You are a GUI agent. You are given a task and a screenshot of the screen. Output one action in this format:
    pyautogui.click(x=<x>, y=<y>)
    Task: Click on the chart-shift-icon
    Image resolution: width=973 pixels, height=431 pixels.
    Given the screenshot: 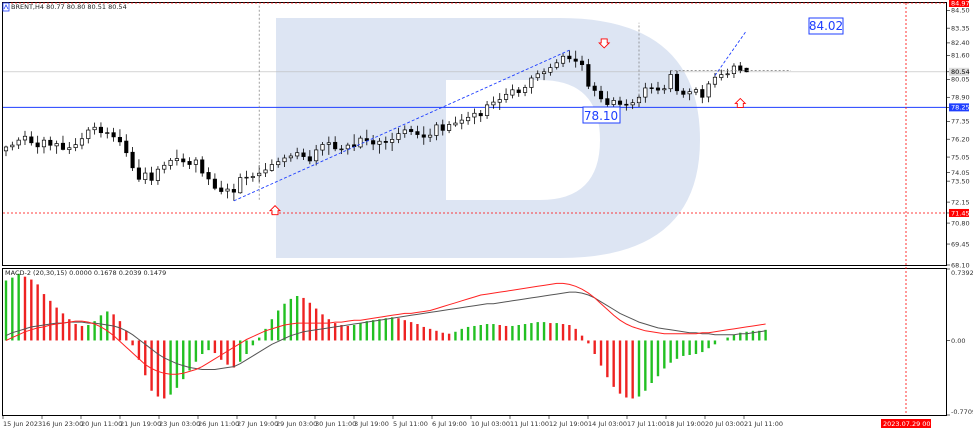 What is the action you would take?
    pyautogui.click(x=6, y=7)
    